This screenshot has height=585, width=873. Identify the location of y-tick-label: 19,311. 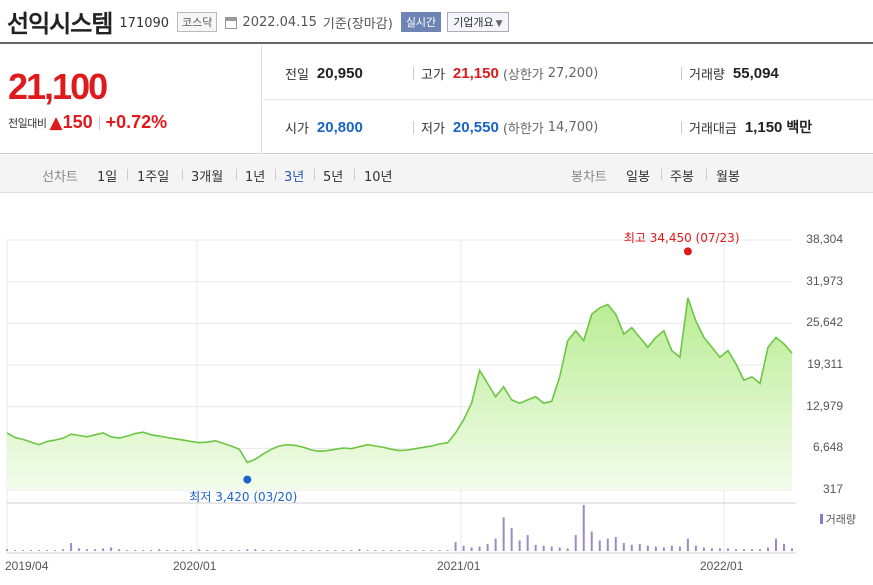
(825, 364).